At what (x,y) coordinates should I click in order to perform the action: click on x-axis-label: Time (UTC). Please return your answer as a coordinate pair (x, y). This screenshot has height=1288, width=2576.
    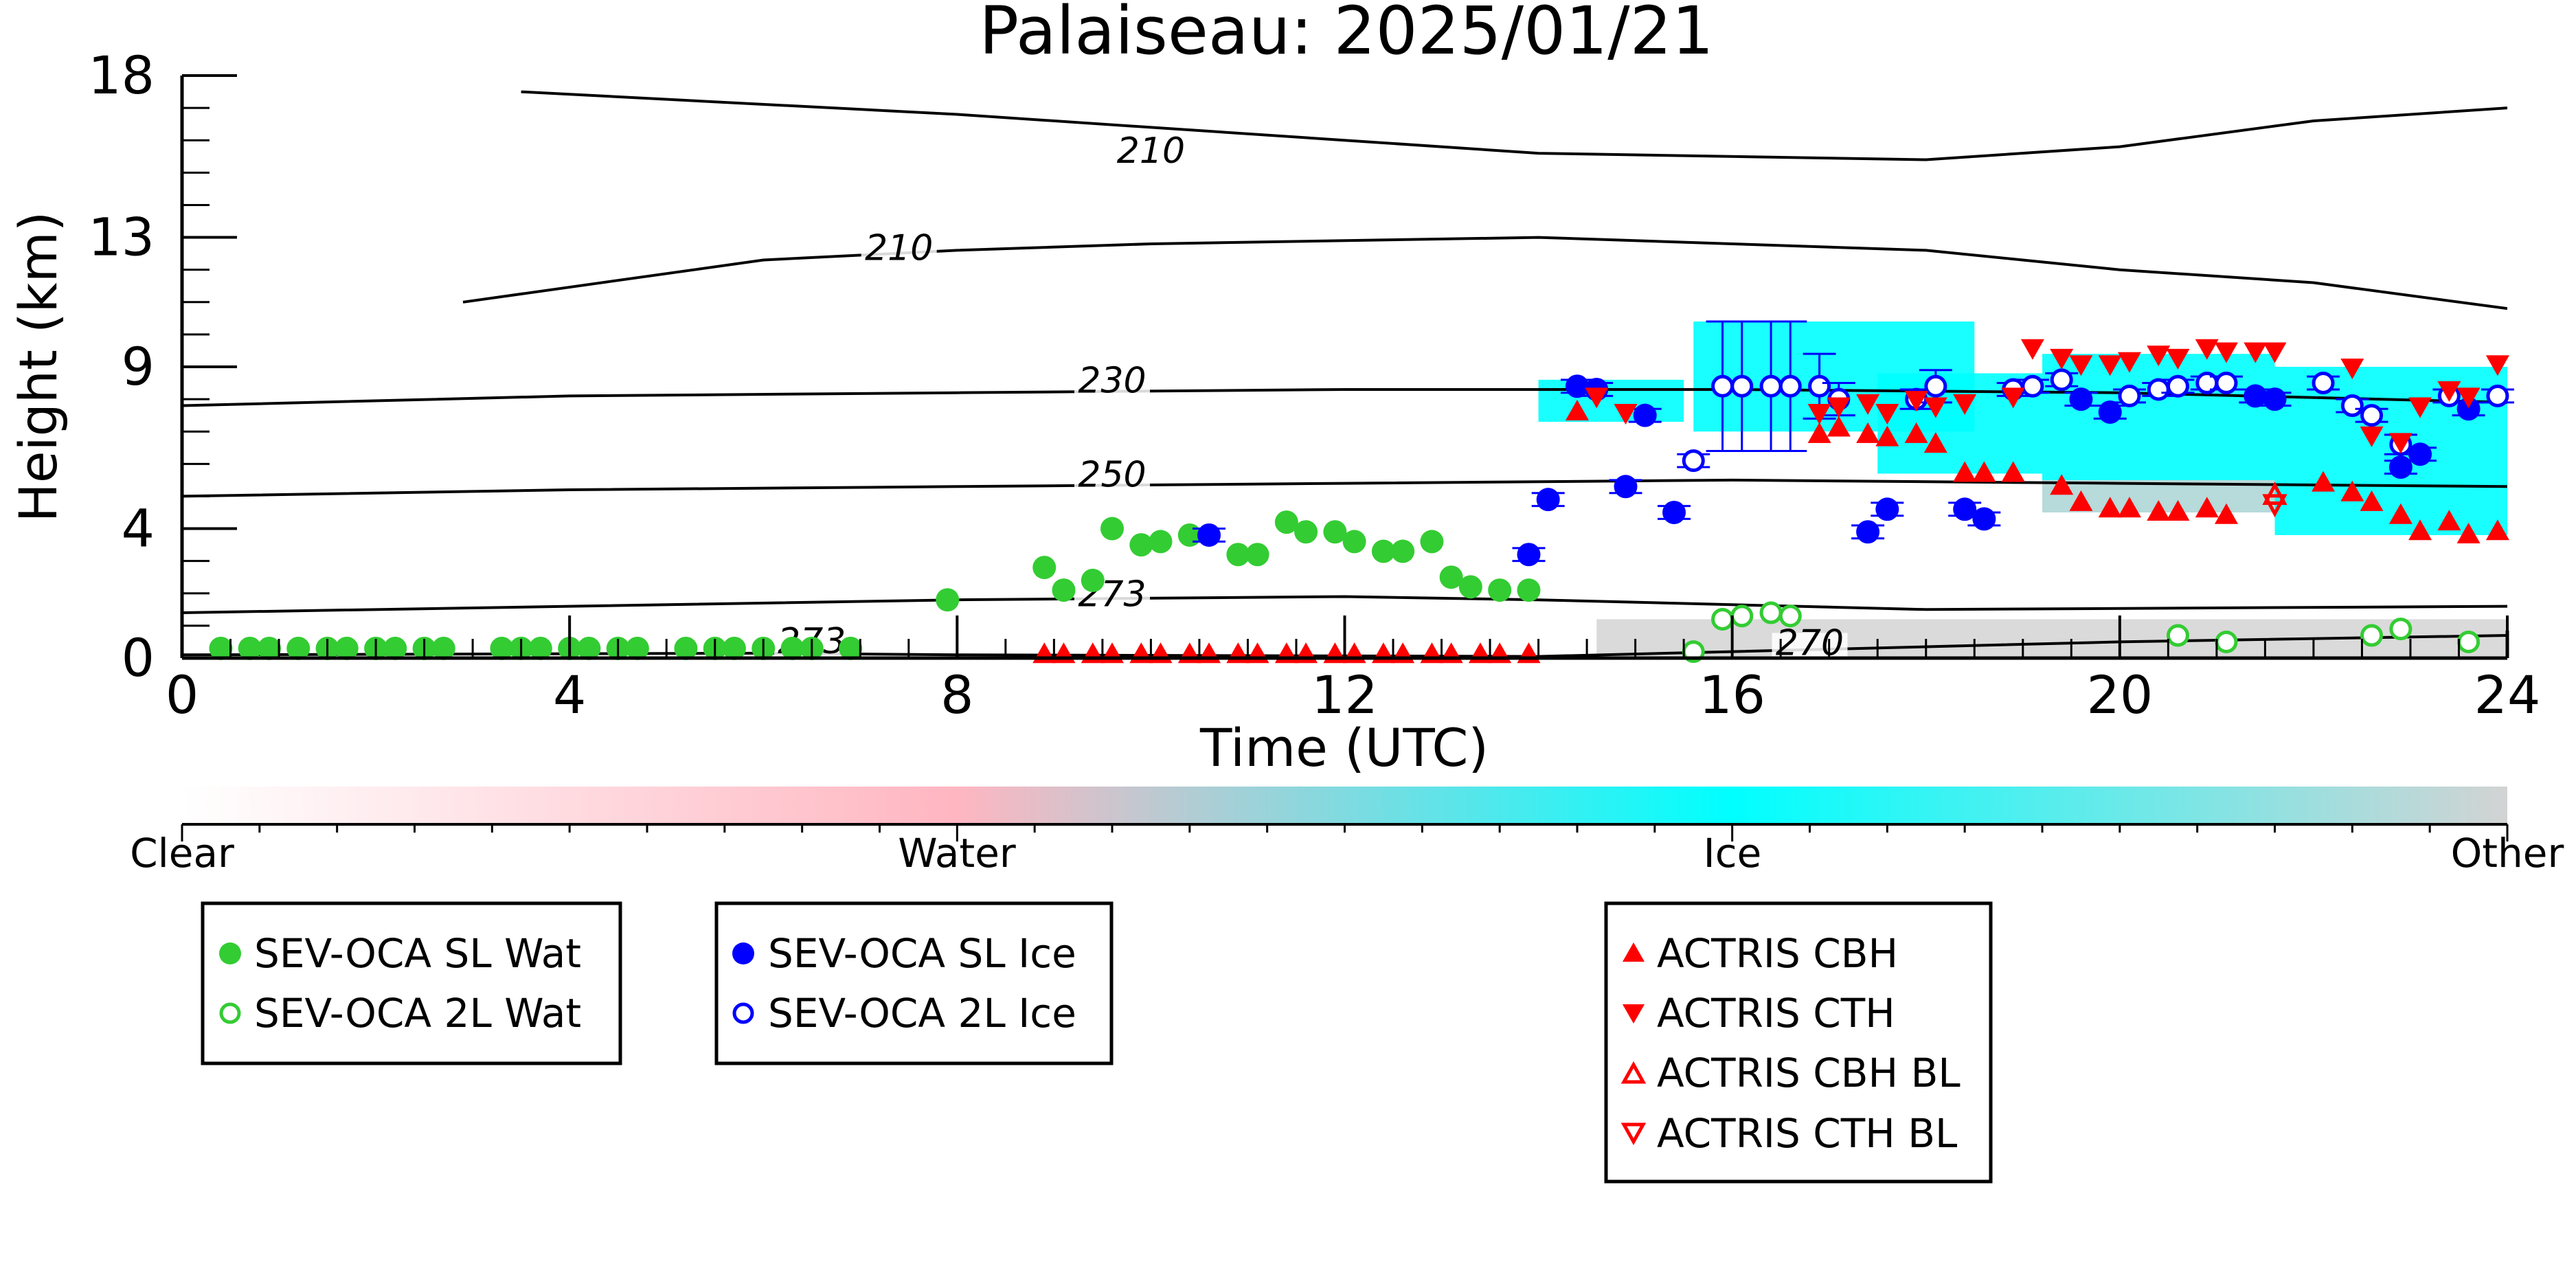
    Looking at the image, I should click on (1344, 747).